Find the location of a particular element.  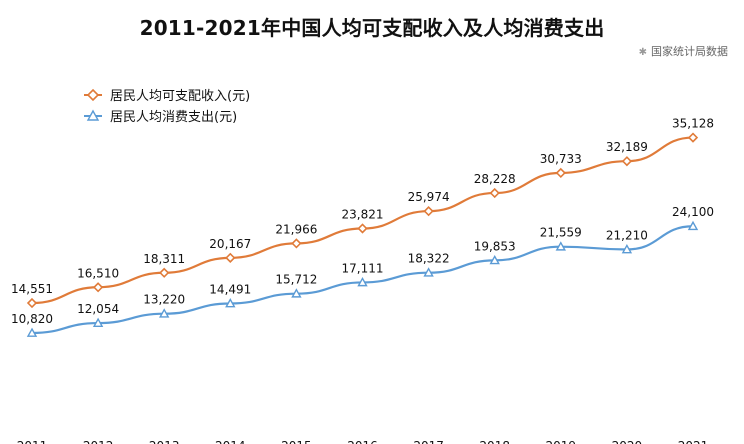

data-label: 23,821 is located at coordinates (363, 214).